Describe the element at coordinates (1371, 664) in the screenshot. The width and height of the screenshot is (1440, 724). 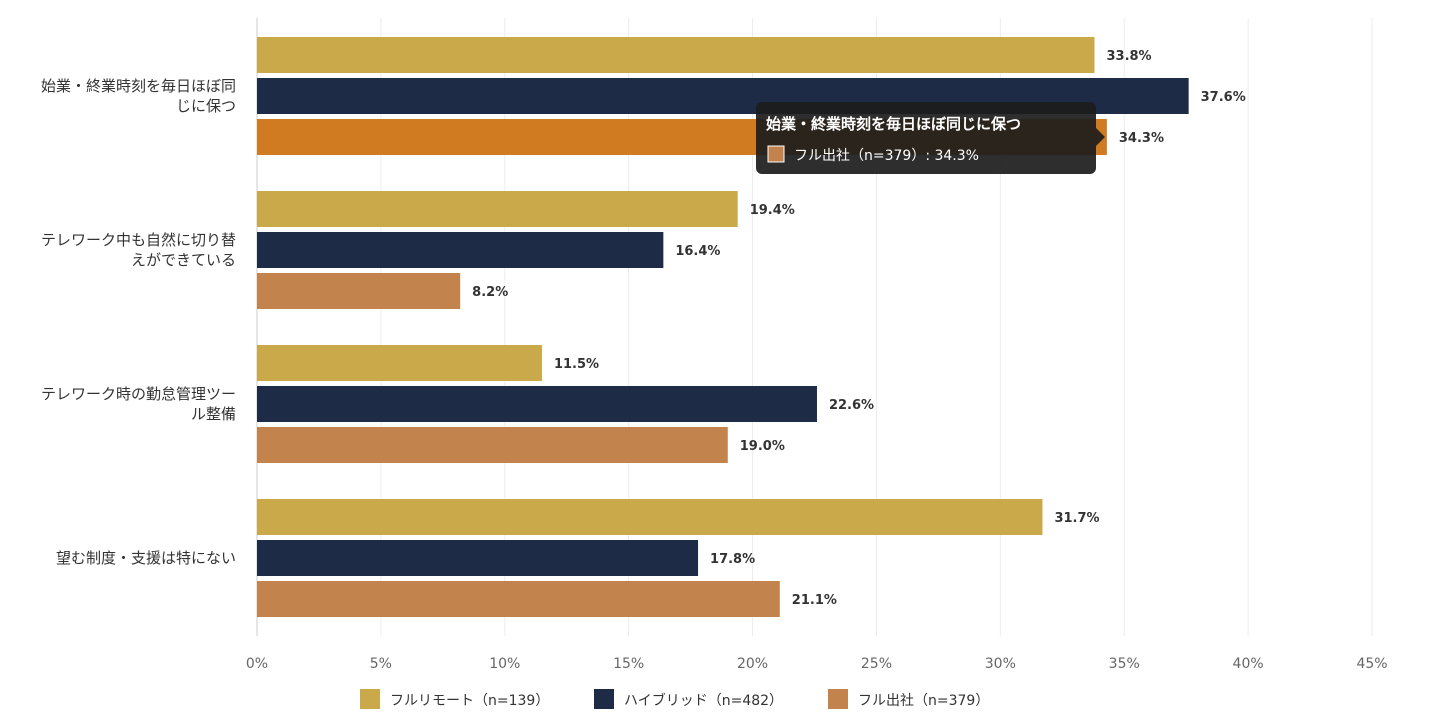
I see `x-tick-label: 45%` at that location.